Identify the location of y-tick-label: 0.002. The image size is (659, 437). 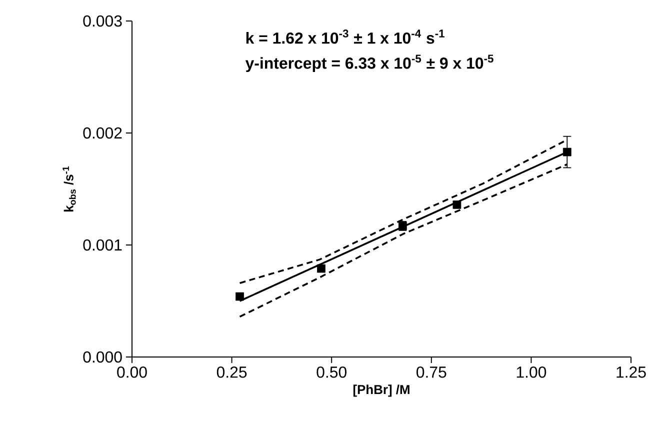
(102, 133).